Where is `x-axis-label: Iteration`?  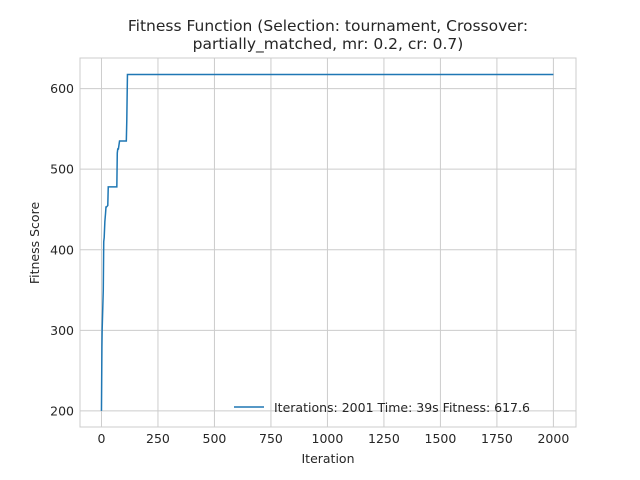 x-axis-label: Iteration is located at coordinates (327, 458).